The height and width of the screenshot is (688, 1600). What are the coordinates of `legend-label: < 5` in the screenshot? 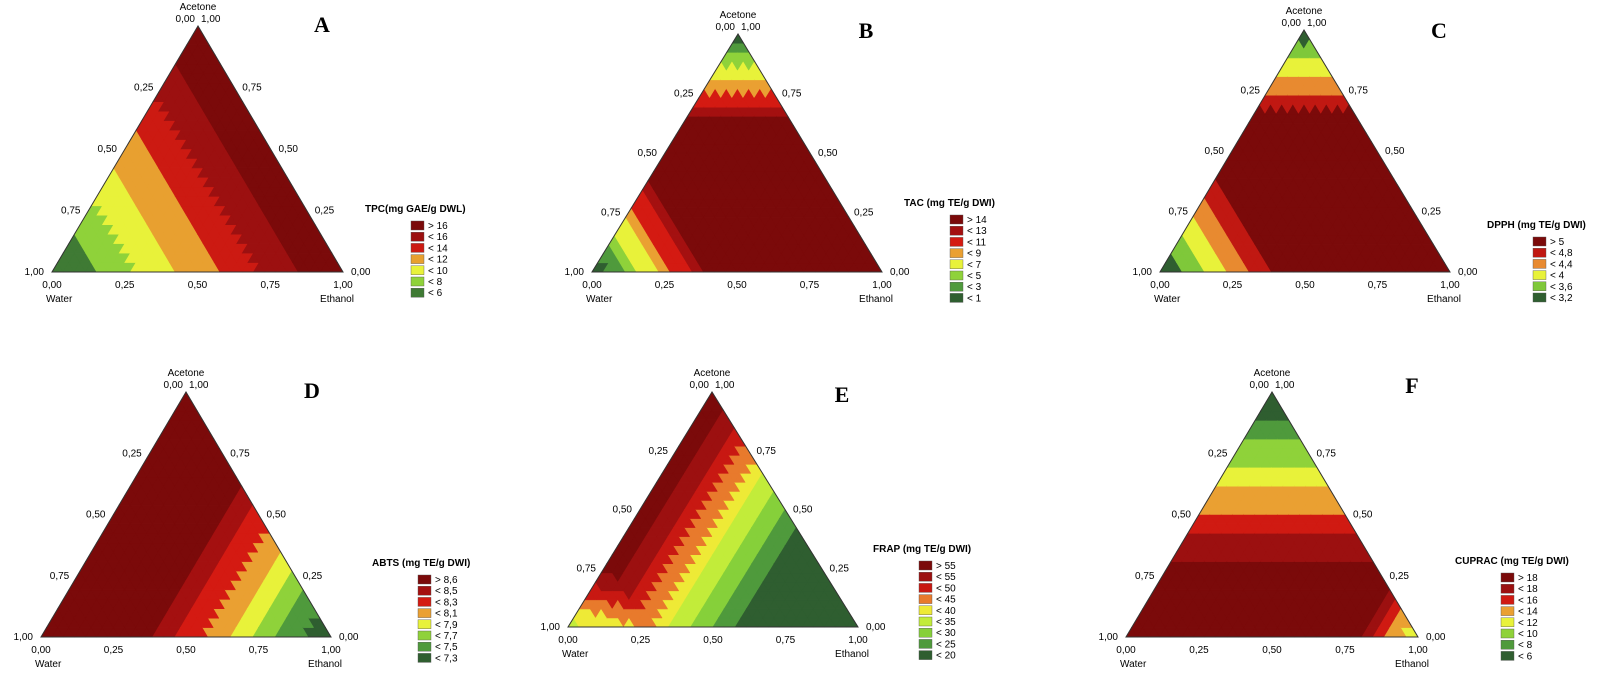 It's located at (974, 276).